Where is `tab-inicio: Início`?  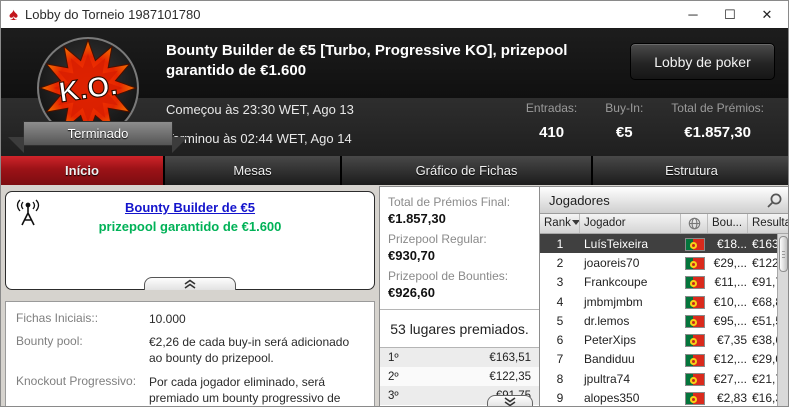 tab-inicio: Início is located at coordinates (83, 170).